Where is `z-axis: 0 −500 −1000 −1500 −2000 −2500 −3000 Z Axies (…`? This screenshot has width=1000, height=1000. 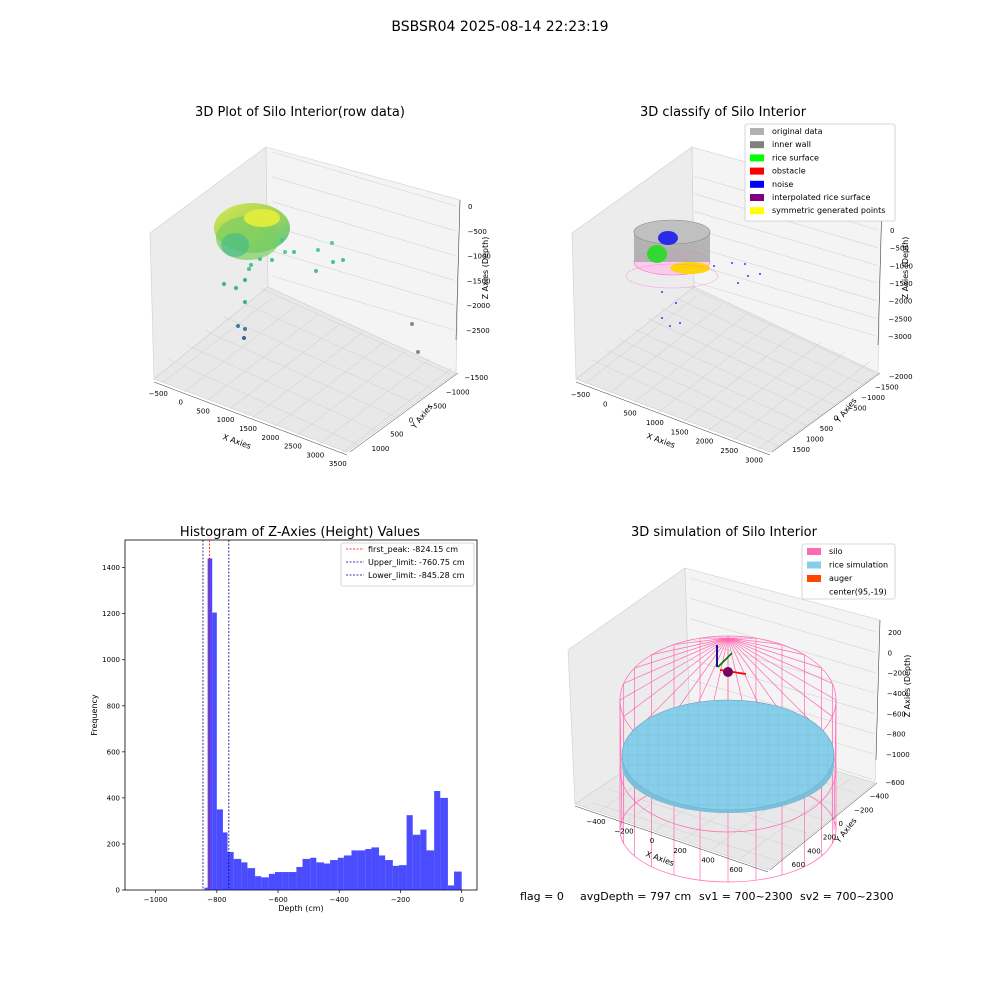
z-axis: 0 −500 −1000 −1500 −2000 −2500 −3000 Z Axies (… is located at coordinates (895, 272).